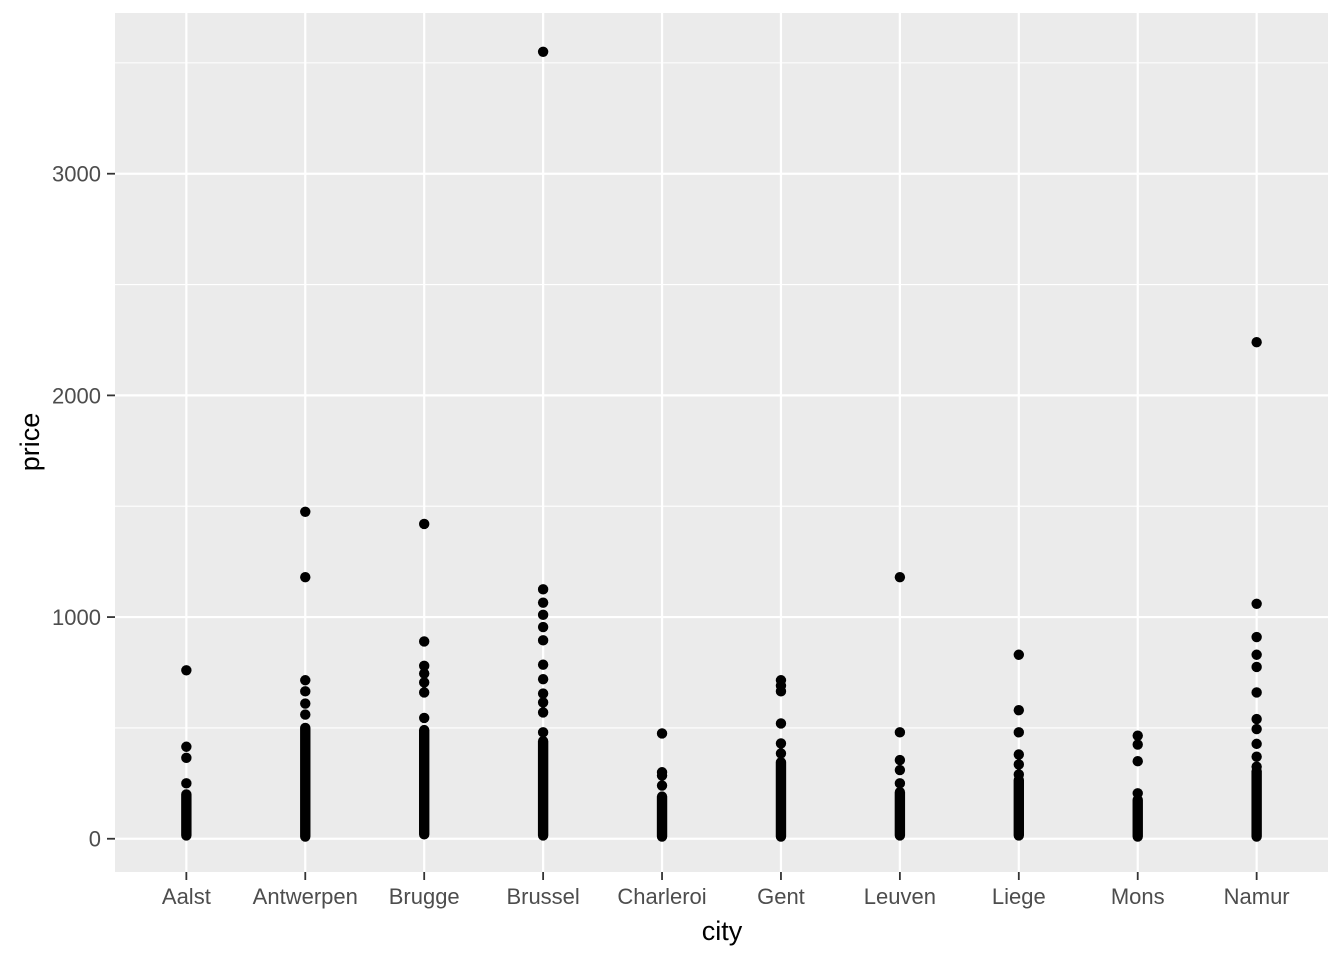 The image size is (1344, 960). Describe the element at coordinates (95, 839) in the screenshot. I see `y-tick-label: 0` at that location.